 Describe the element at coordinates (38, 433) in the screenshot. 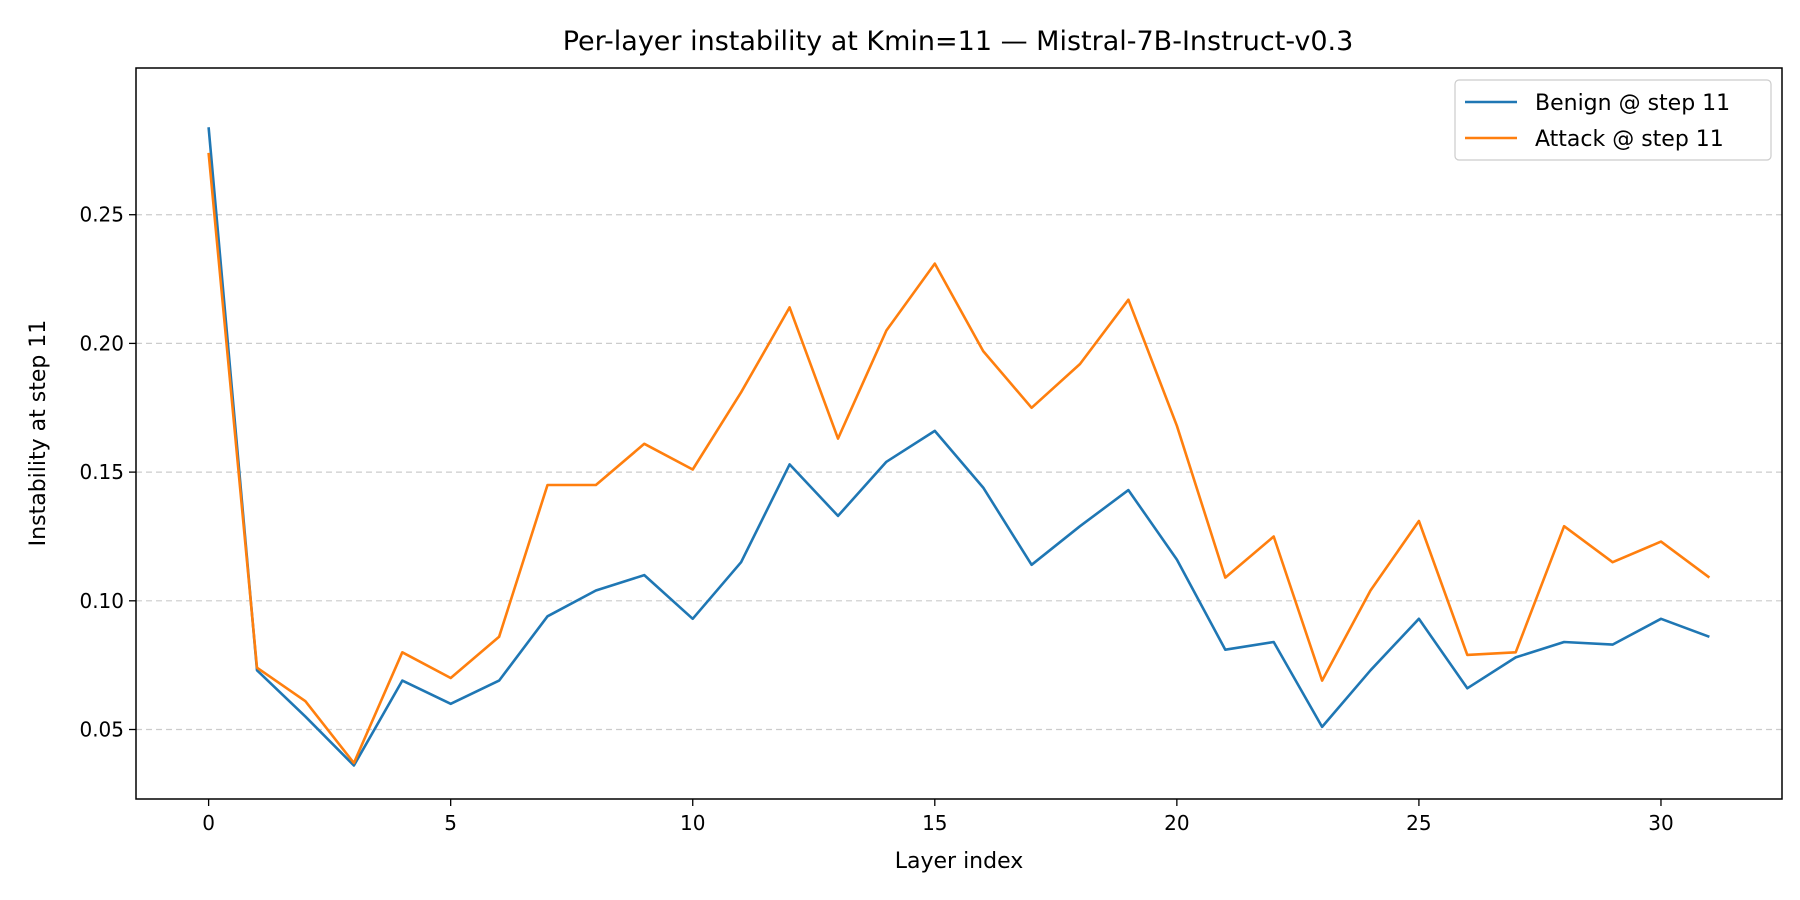

I see `y-axis-label: Instability at step 11` at that location.